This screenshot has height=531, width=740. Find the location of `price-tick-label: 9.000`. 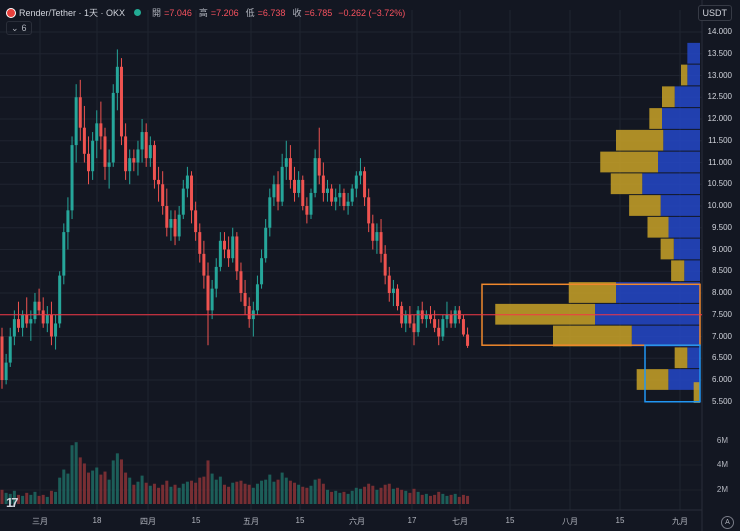

price-tick-label: 9.000 is located at coordinates (721, 249).